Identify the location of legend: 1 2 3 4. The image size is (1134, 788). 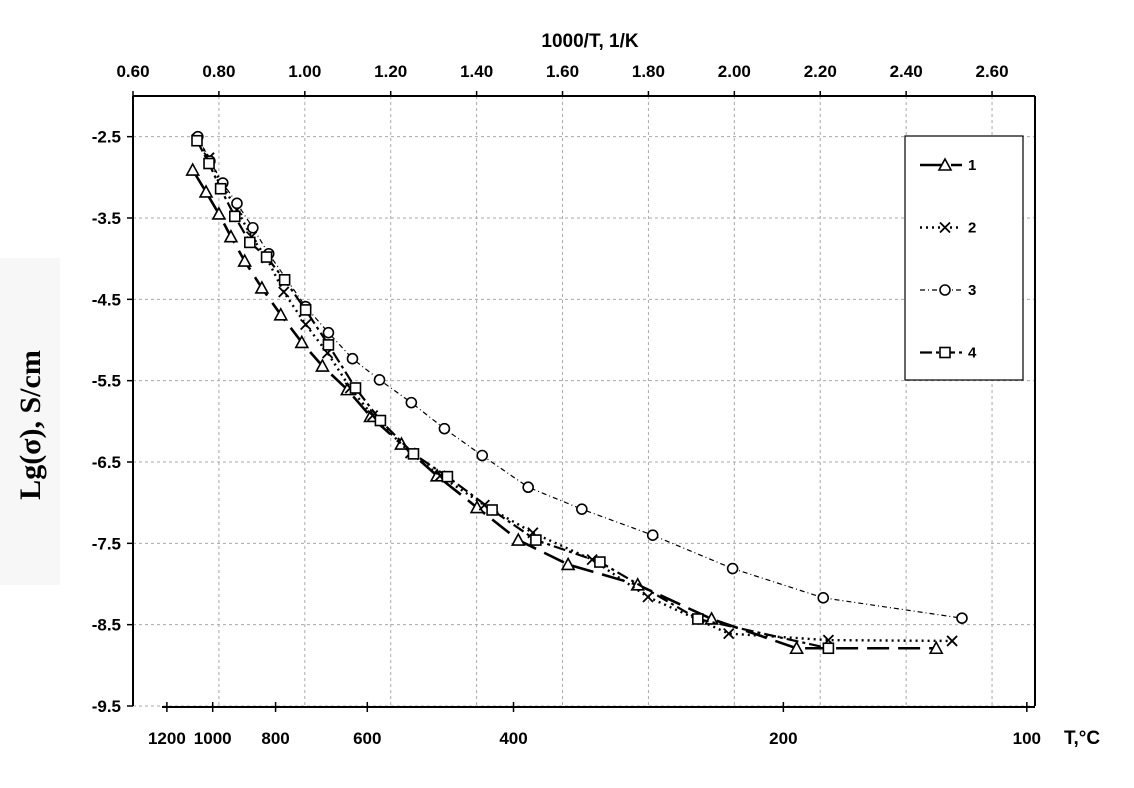
(964, 258).